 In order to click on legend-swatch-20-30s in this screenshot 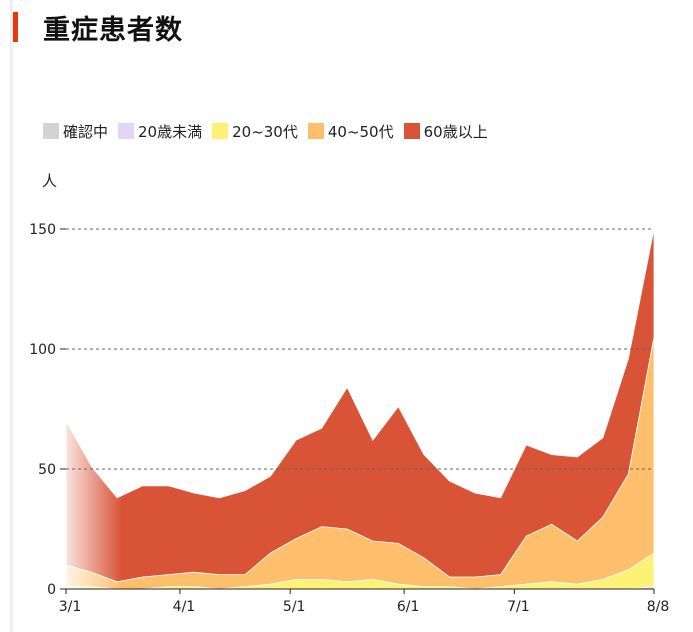, I will do `click(220, 131)`.